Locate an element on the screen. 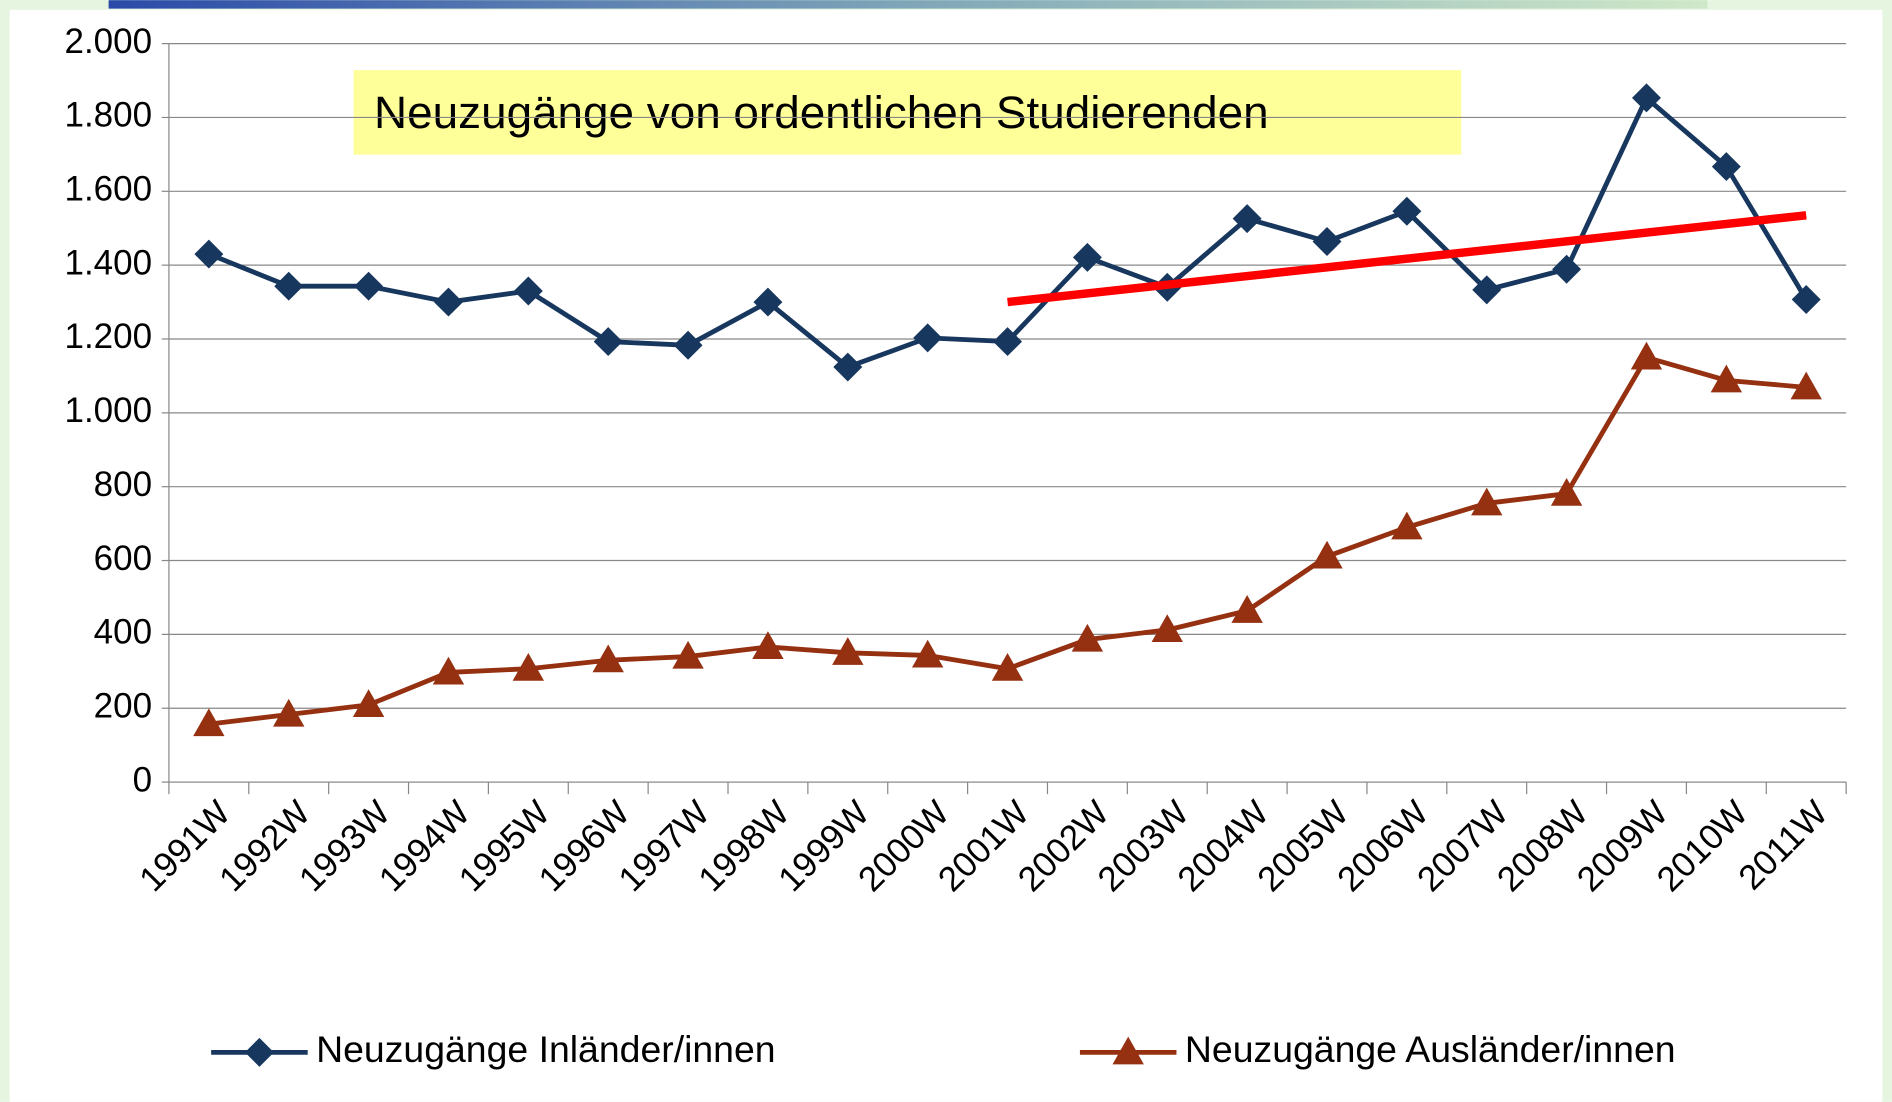  y-tick-label: 400 is located at coordinates (123, 632).